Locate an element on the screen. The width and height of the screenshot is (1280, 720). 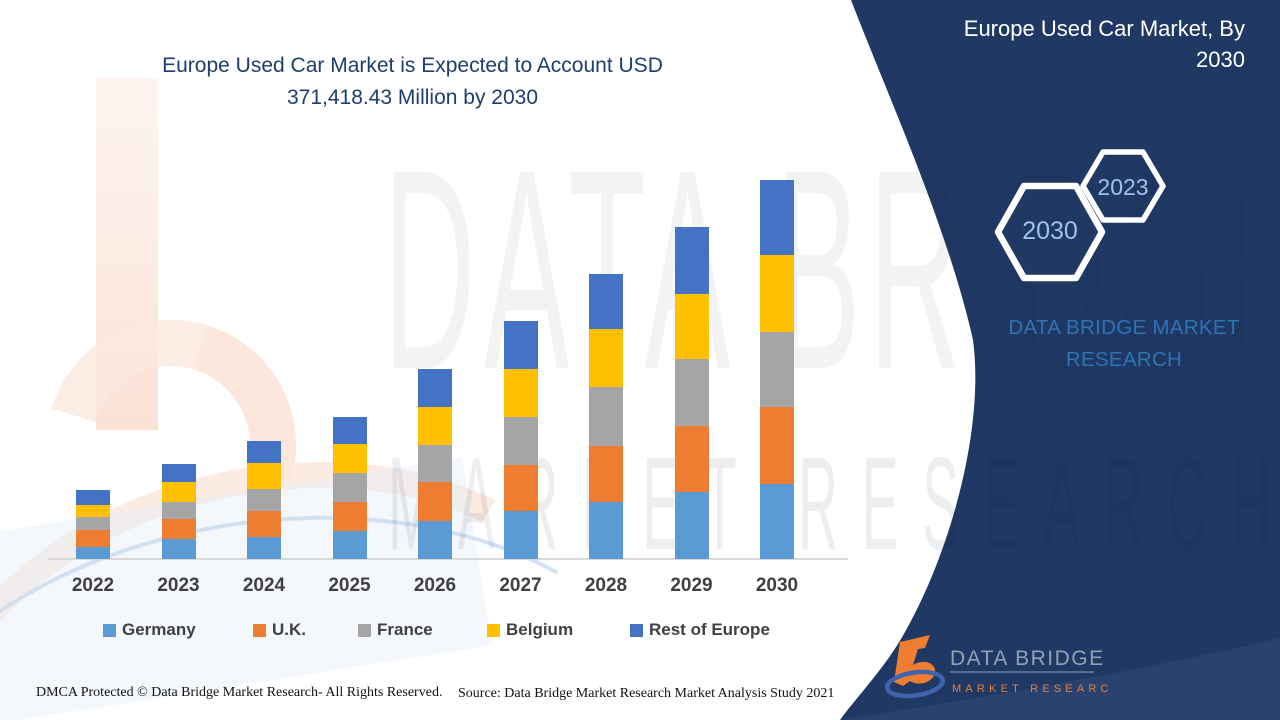
logo-text-data-bridge: DATA BRIDGE is located at coordinates (1027, 658).